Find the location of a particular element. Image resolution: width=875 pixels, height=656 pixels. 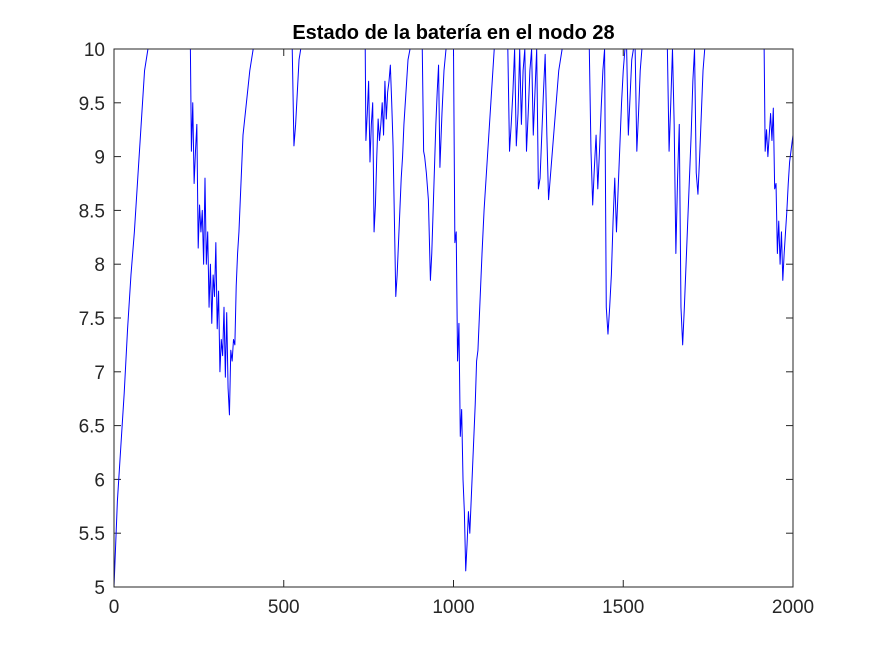

y-tick-label: 6 is located at coordinates (99, 480).